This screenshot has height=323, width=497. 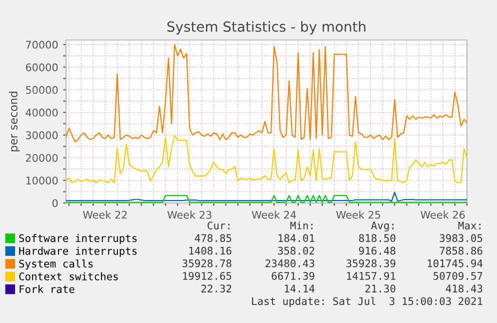 What do you see at coordinates (274, 214) in the screenshot?
I see `x-tick-label: Week 24` at bounding box center [274, 214].